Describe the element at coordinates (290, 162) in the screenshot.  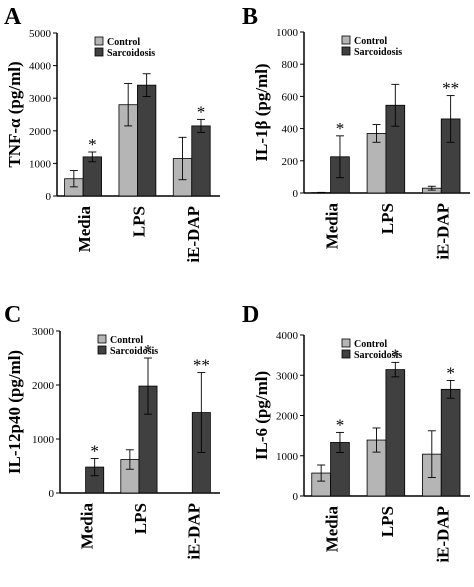
I see `y-tick-label: 200` at that location.